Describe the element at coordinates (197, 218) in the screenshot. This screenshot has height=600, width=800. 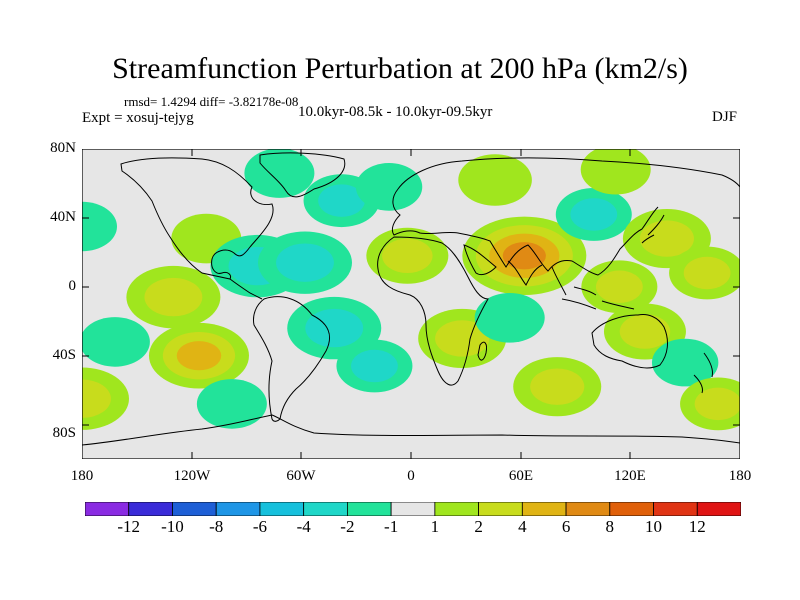
I see `coast-north-america` at that location.